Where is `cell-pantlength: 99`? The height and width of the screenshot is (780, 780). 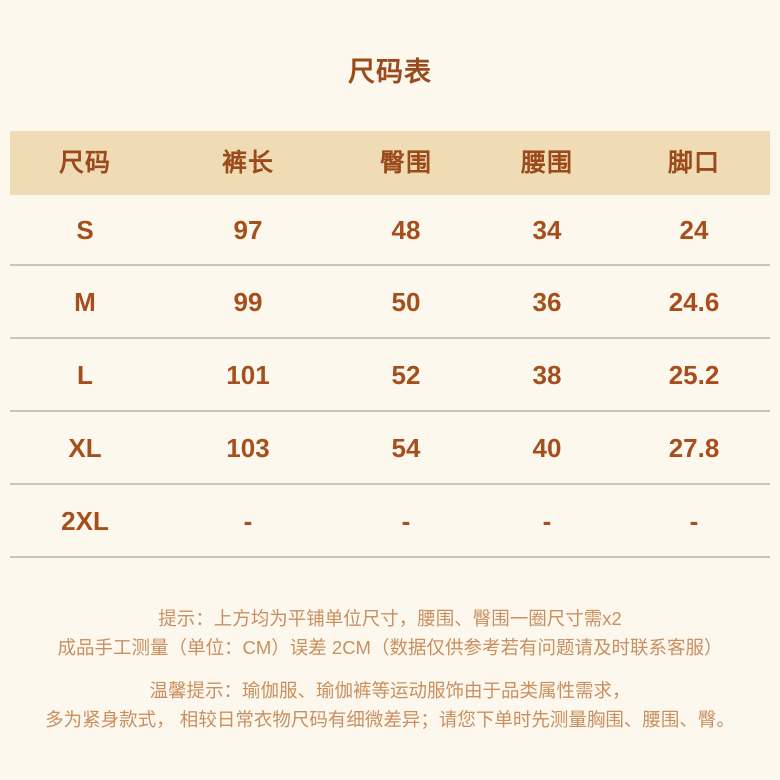
cell-pantlength: 99 is located at coordinates (248, 301).